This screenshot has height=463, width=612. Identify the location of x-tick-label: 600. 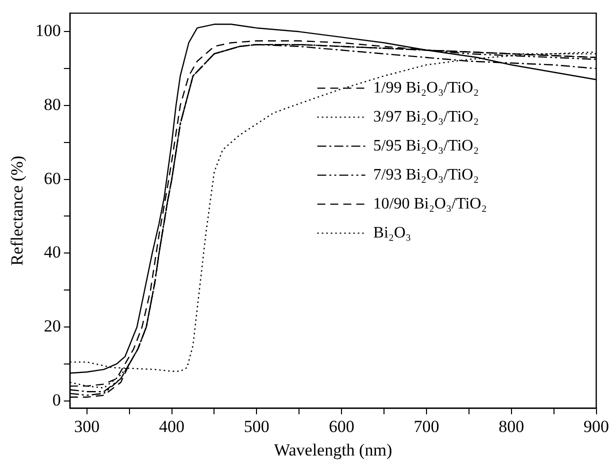
(341, 426).